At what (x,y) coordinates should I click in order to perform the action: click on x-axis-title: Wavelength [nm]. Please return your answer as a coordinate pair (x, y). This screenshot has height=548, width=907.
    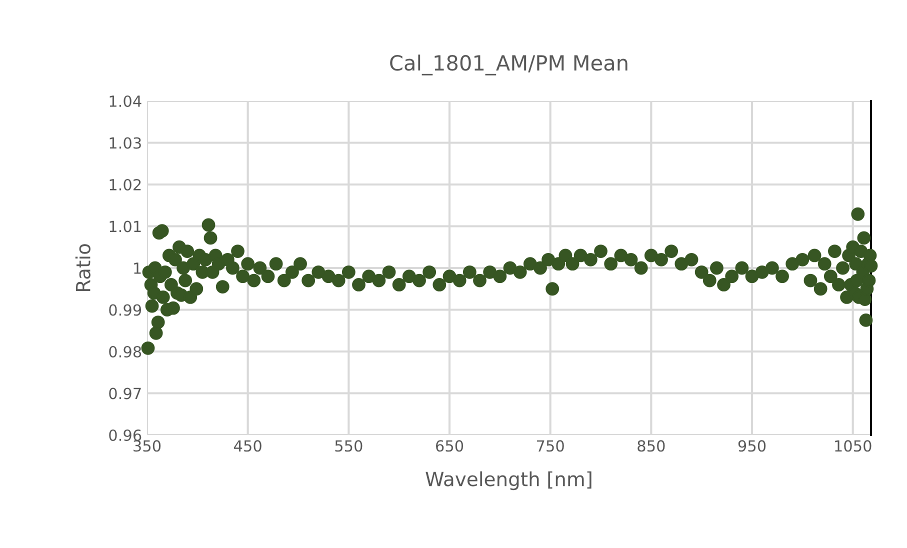
    Looking at the image, I should click on (509, 480).